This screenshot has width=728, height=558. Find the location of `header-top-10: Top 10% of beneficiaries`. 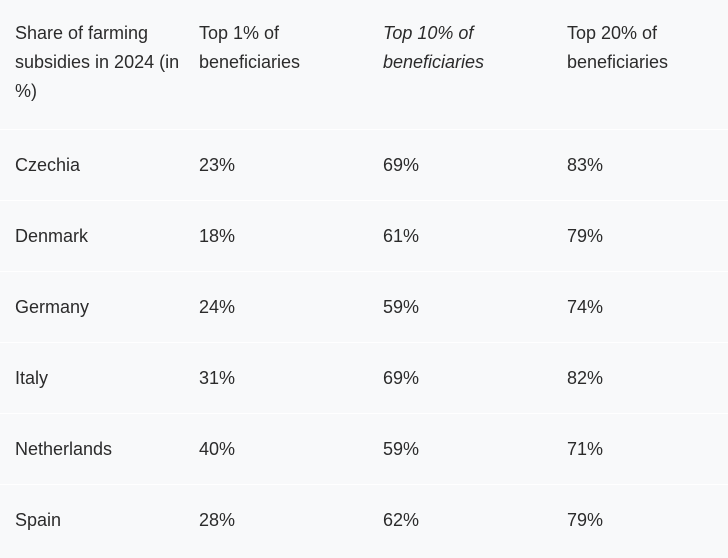

header-top-10: Top 10% of beneficiaries is located at coordinates (434, 47).